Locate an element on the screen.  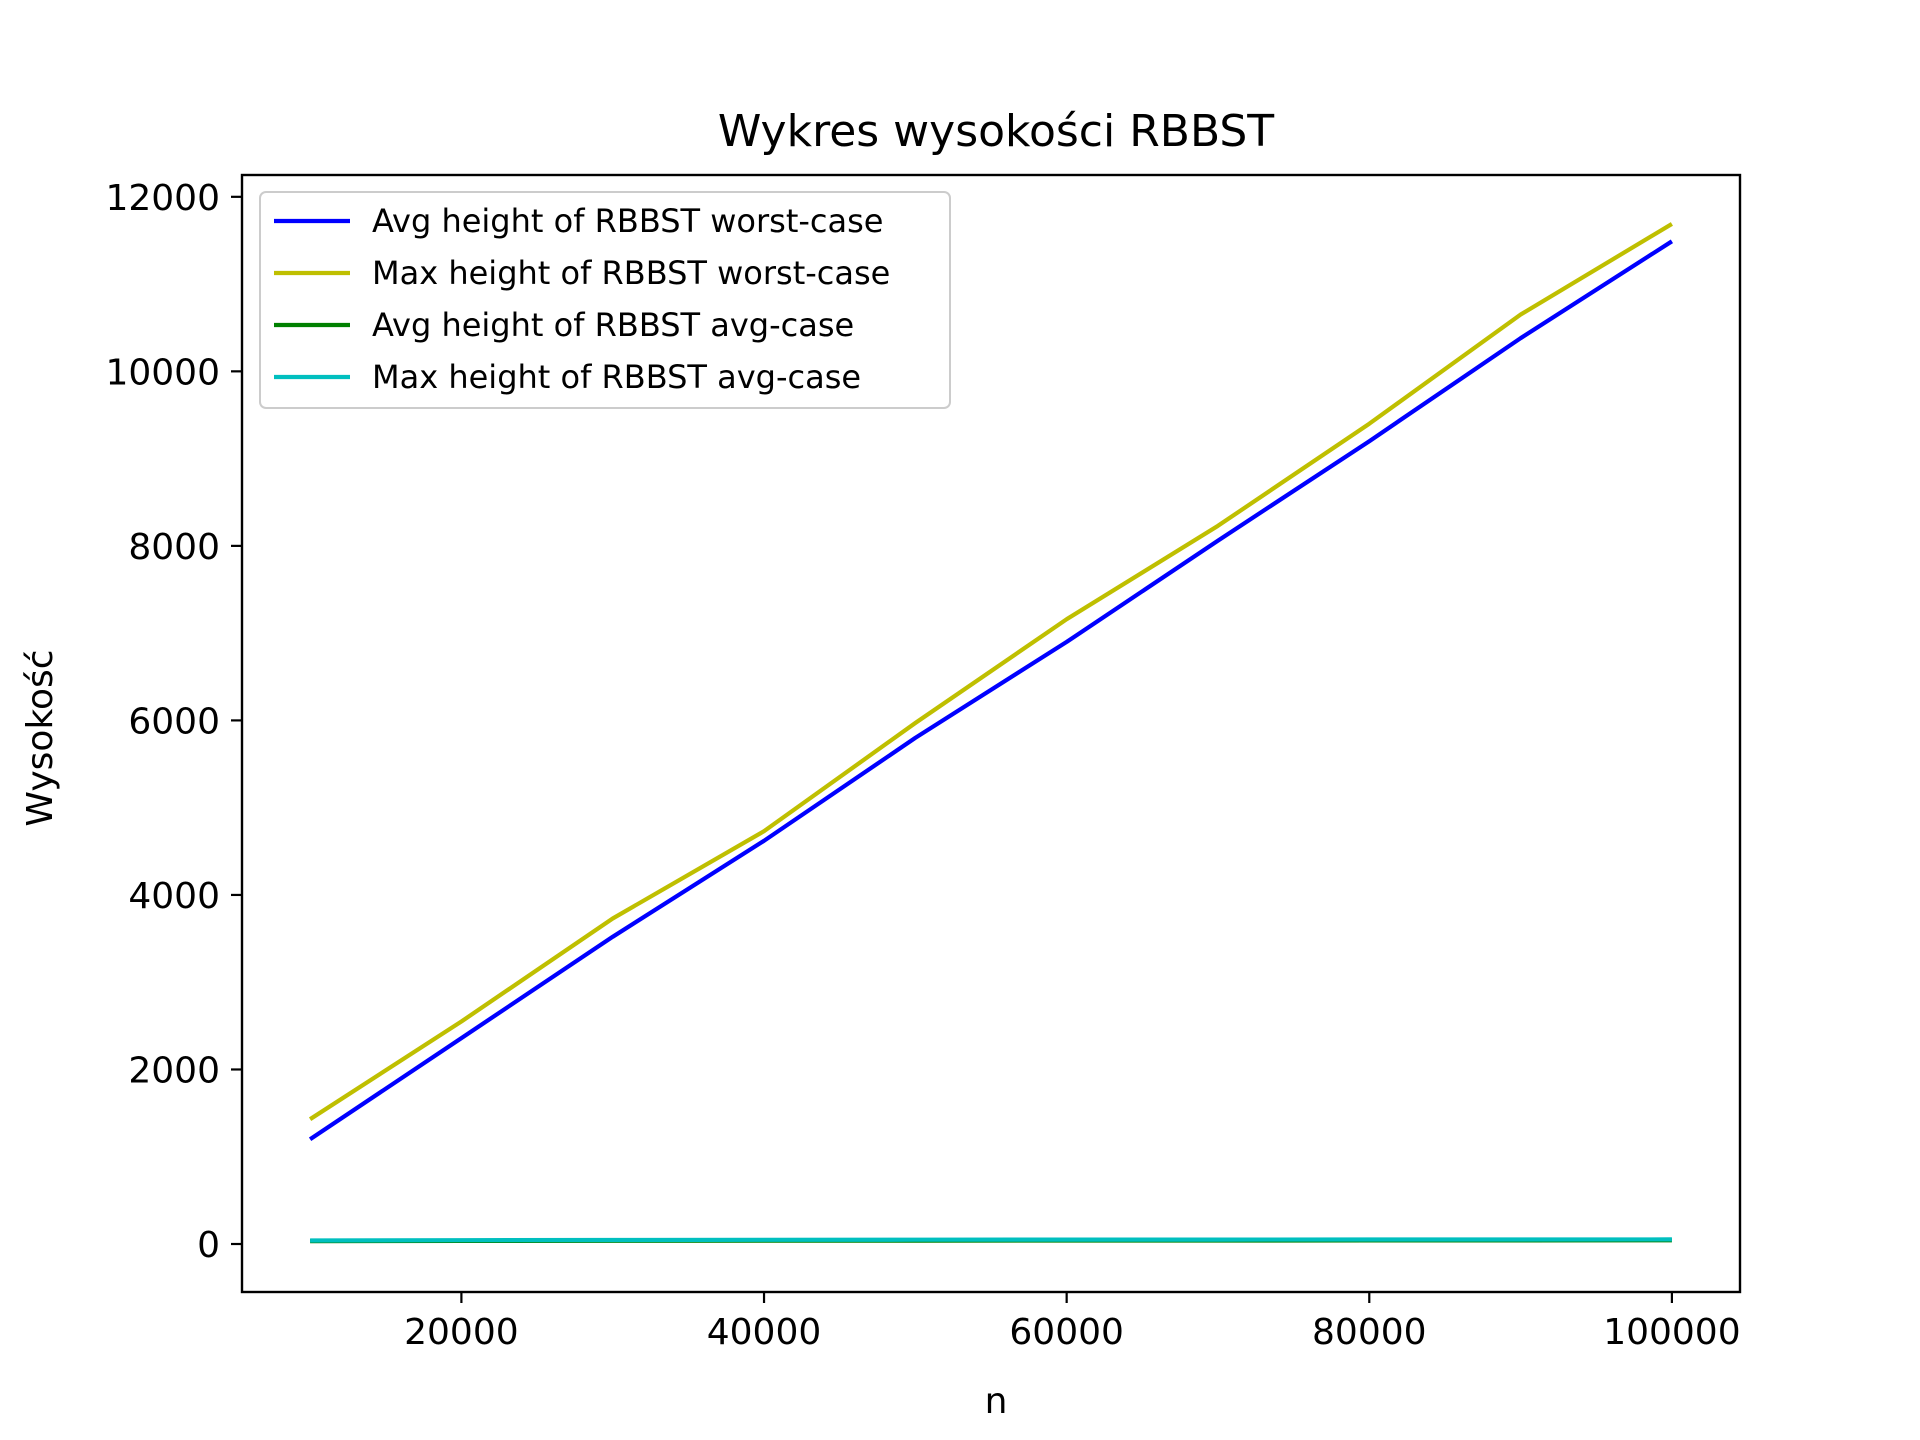
y-axis: 0 2000 4000 6000 8000 10000 12000 is located at coordinates (173, 722).